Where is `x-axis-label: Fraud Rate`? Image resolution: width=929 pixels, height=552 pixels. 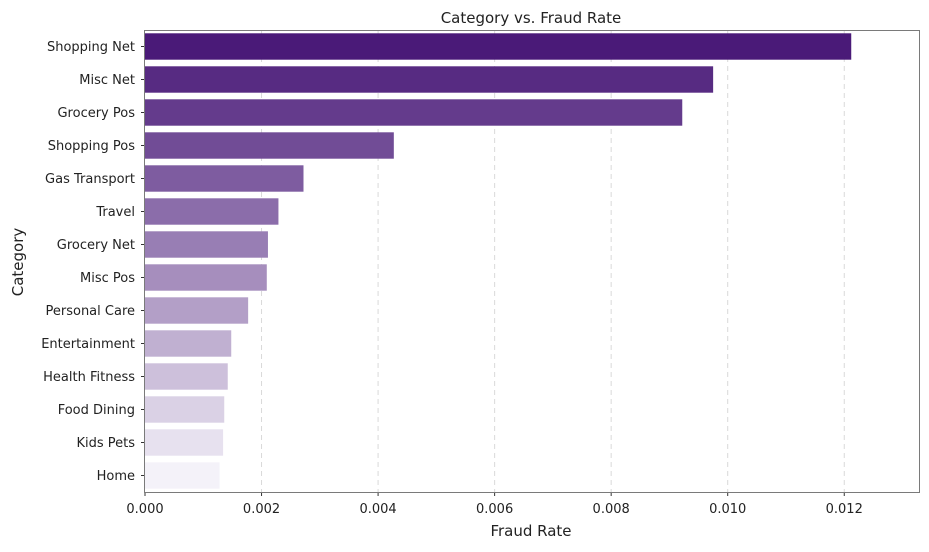
x-axis-label: Fraud Rate is located at coordinates (530, 531).